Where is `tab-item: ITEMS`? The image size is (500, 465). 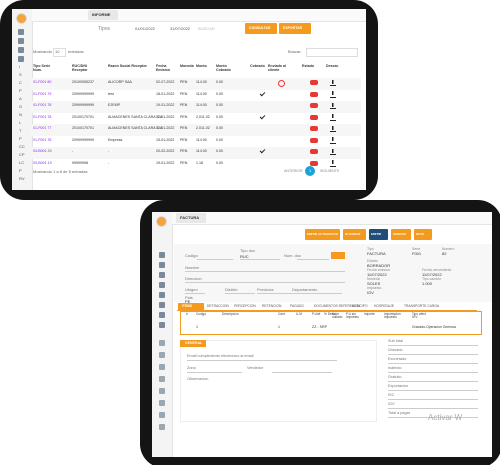
tab-item: ITEMS is located at coordinates (187, 306).